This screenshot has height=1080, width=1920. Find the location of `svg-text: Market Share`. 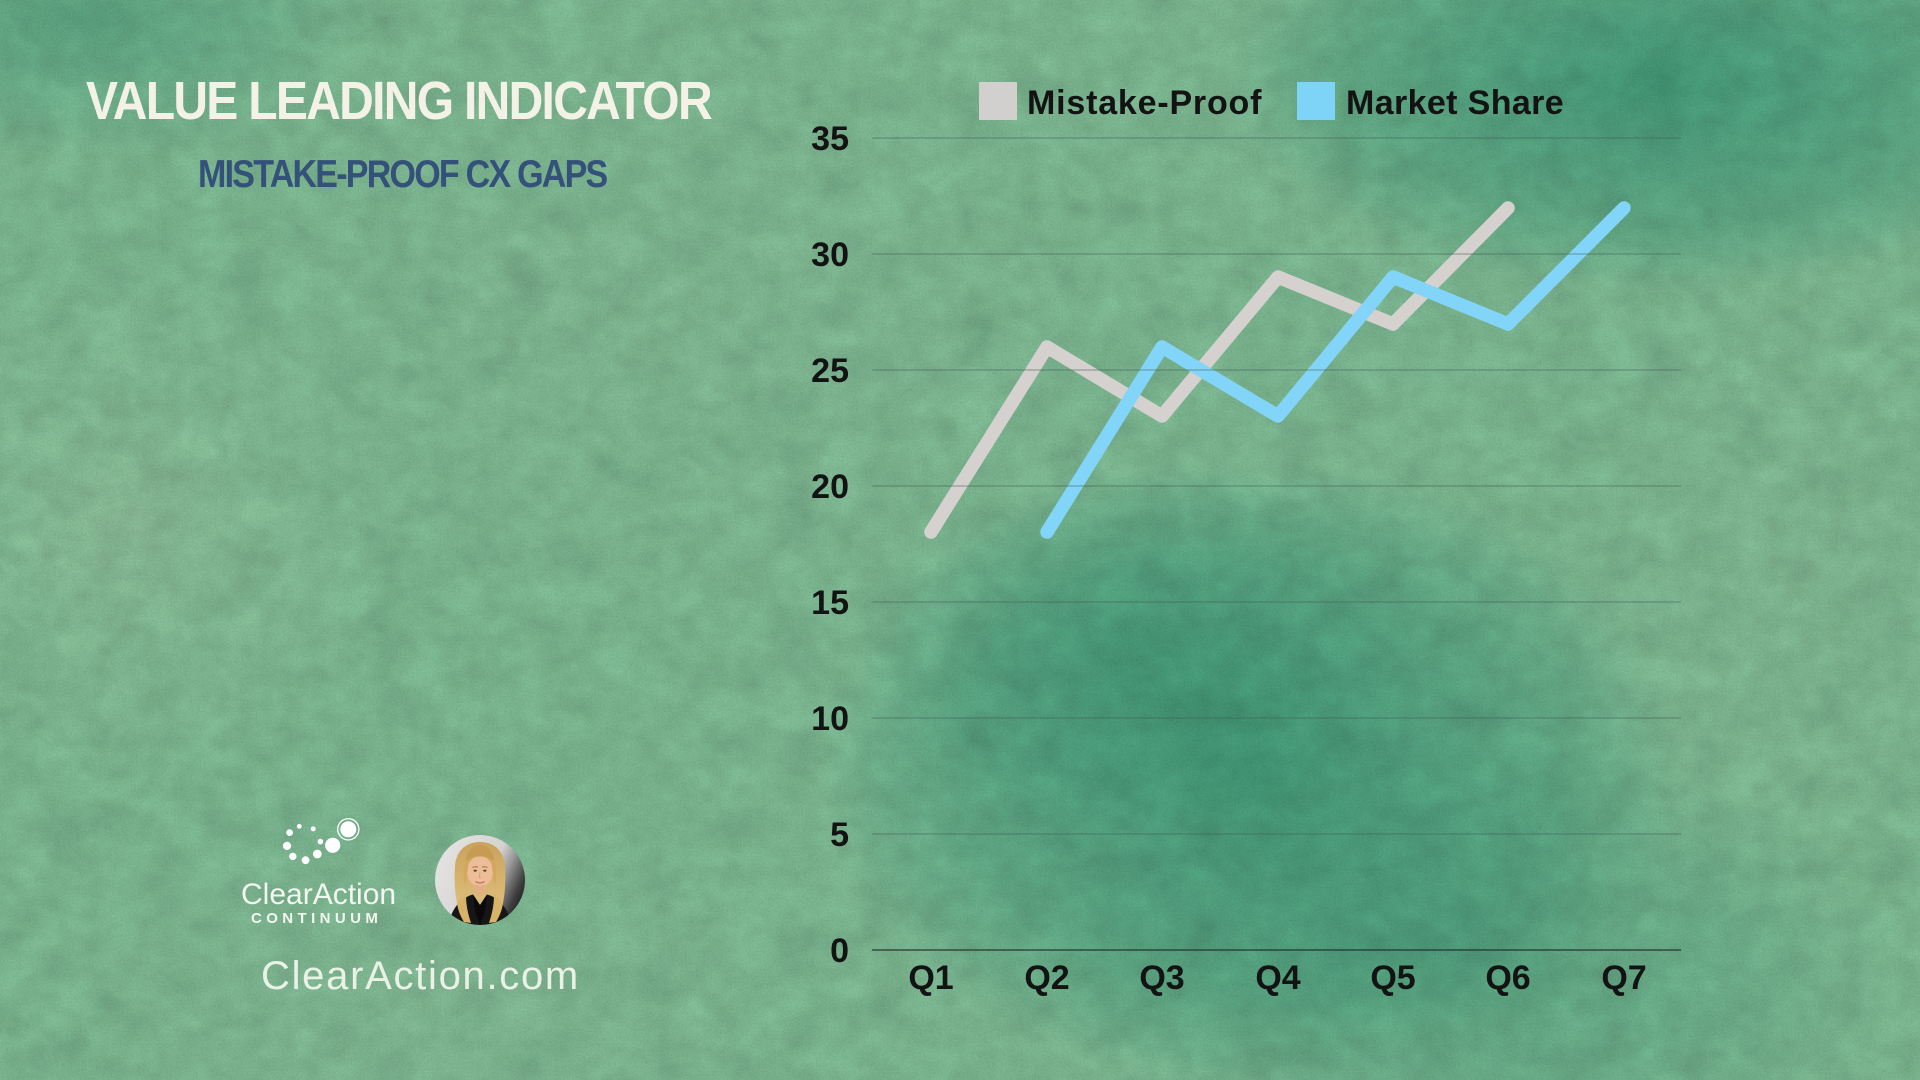

svg-text: Market Share is located at coordinates (1455, 103).